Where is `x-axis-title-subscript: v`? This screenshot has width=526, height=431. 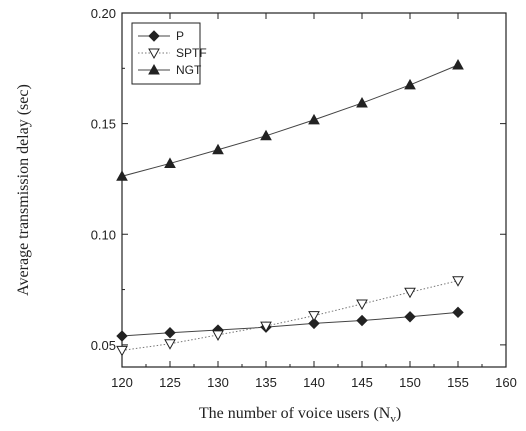
x-axis-title-subscript: v is located at coordinates (393, 419).